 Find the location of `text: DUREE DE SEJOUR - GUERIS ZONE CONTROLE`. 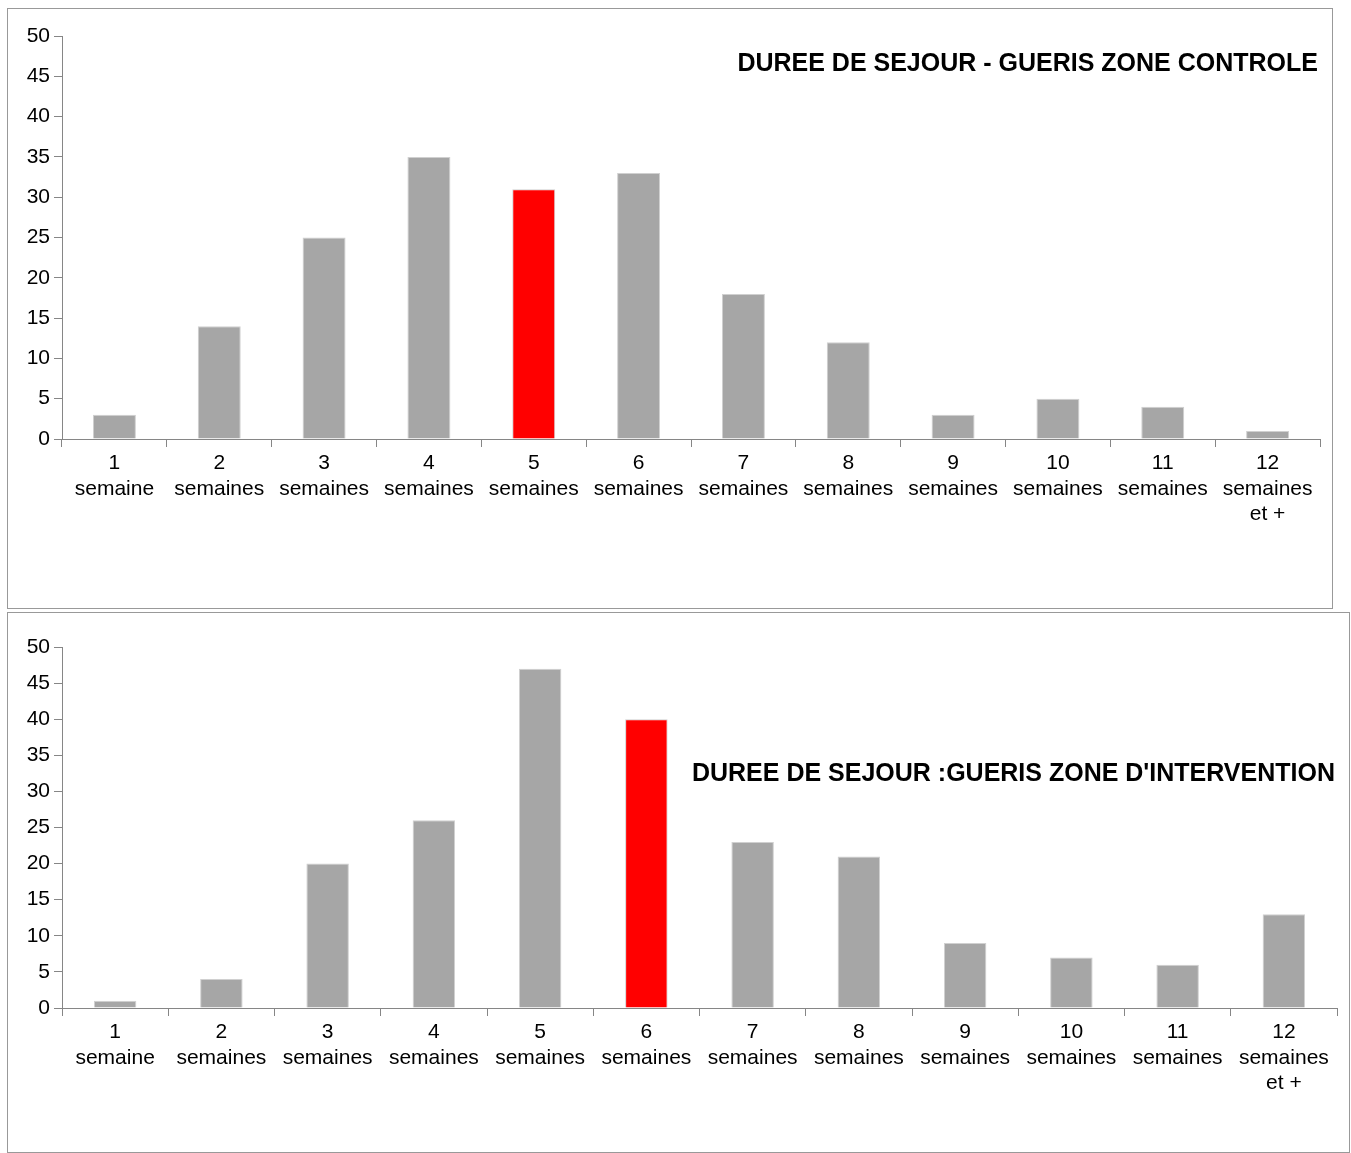

text: DUREE DE SEJOUR - GUERIS ZONE CONTROLE is located at coordinates (1027, 61).